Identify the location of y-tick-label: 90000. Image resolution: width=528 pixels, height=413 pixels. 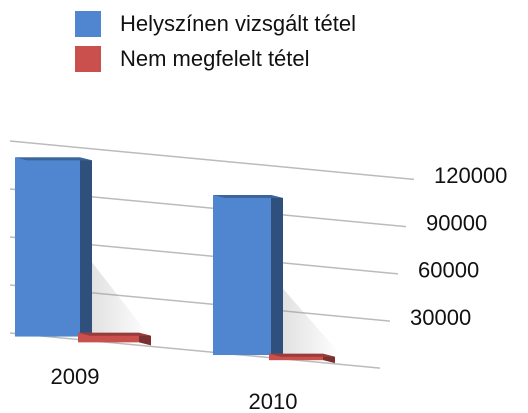
(456, 222).